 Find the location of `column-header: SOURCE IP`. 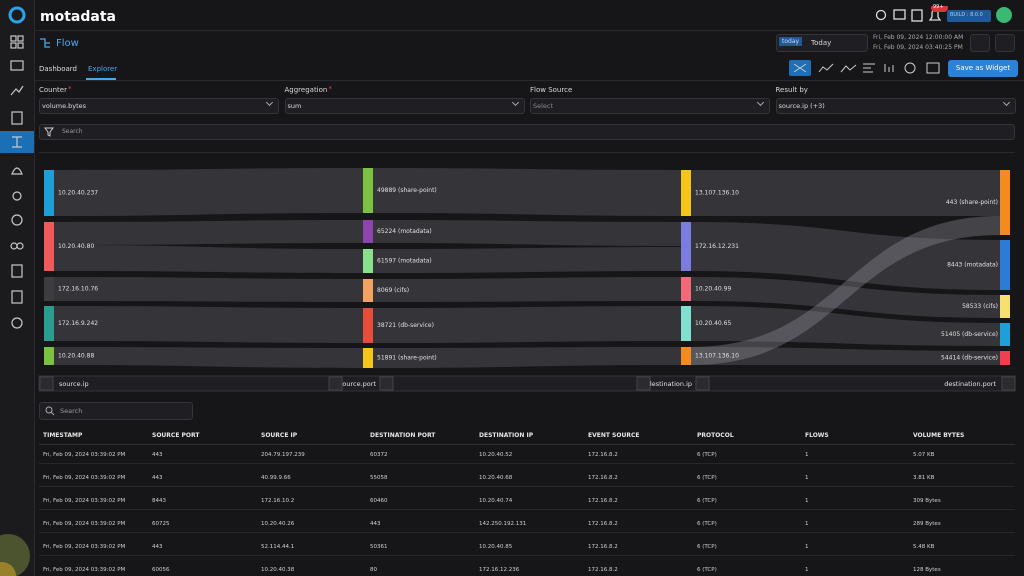

column-header: SOURCE IP is located at coordinates (279, 435).